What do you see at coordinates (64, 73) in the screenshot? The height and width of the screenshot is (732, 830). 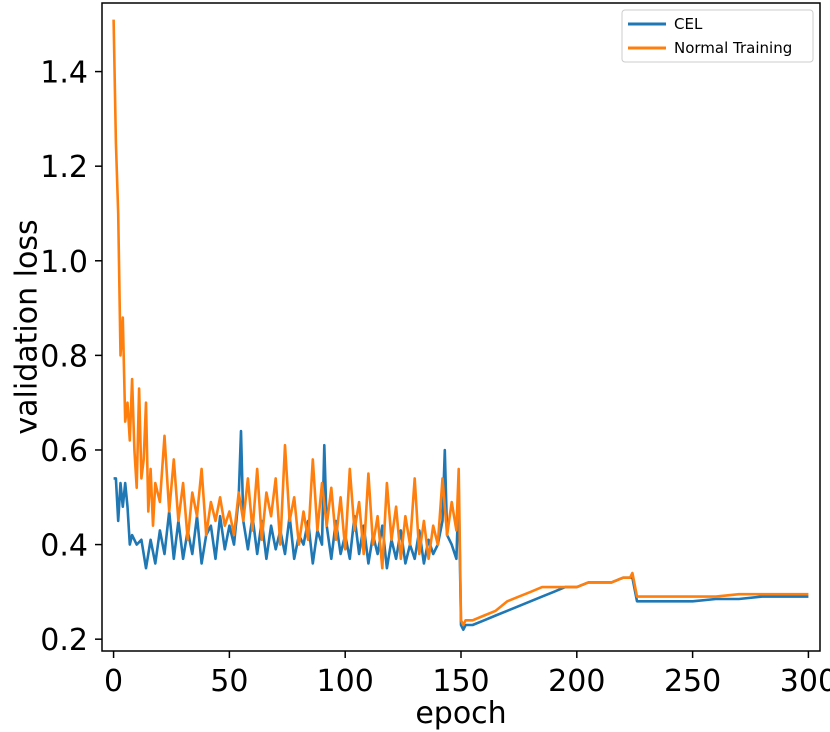 I see `y-tick-label: 1.4` at bounding box center [64, 73].